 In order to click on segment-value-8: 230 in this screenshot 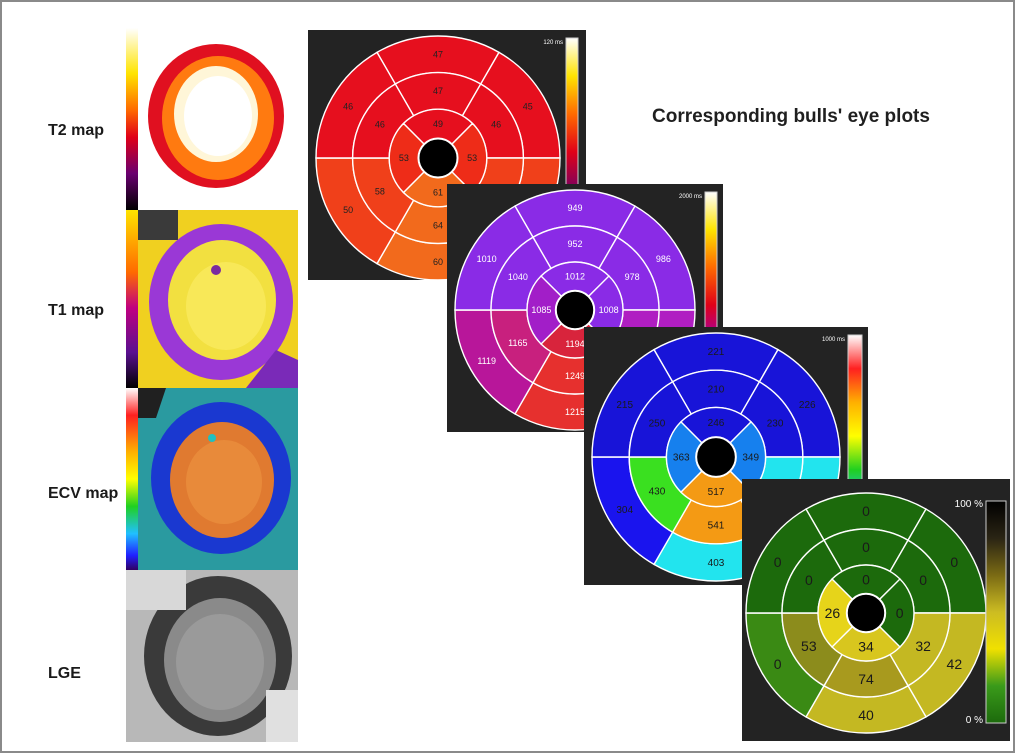, I will do `click(775, 423)`.